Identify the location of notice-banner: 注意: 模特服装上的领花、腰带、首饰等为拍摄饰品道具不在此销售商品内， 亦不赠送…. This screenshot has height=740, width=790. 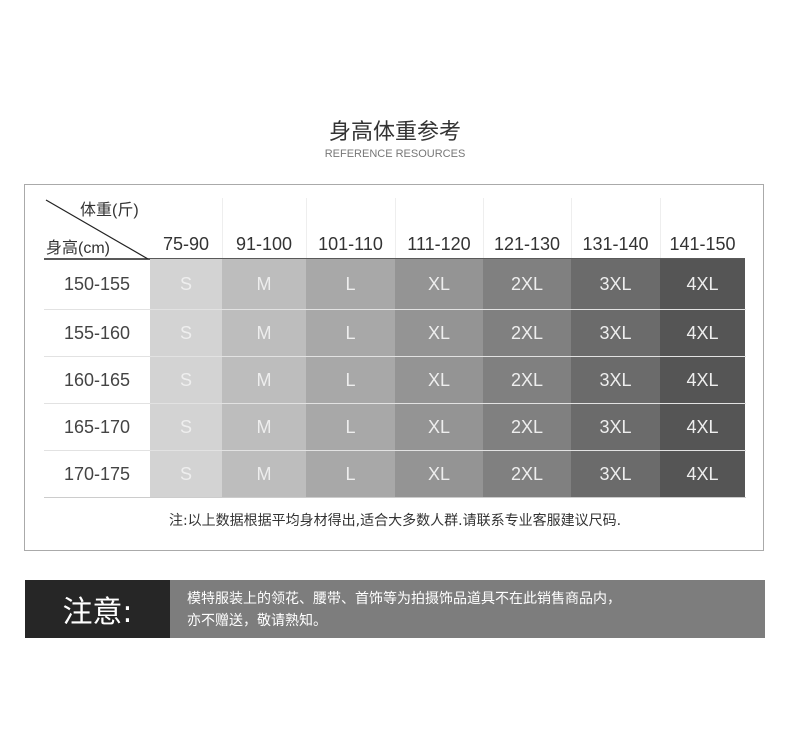
(395, 609).